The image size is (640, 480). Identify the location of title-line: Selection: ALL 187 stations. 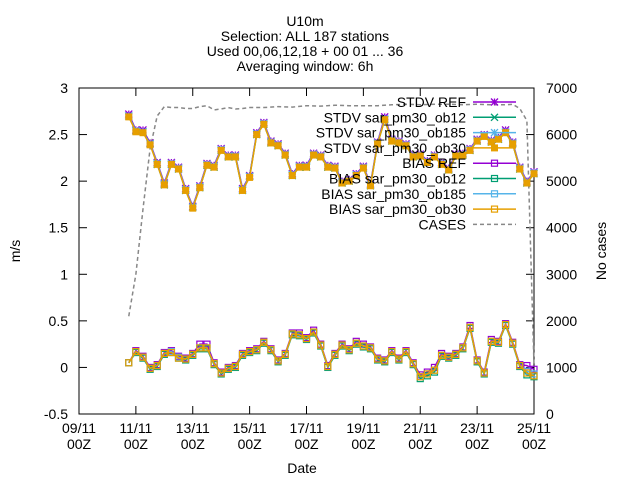
(305, 36).